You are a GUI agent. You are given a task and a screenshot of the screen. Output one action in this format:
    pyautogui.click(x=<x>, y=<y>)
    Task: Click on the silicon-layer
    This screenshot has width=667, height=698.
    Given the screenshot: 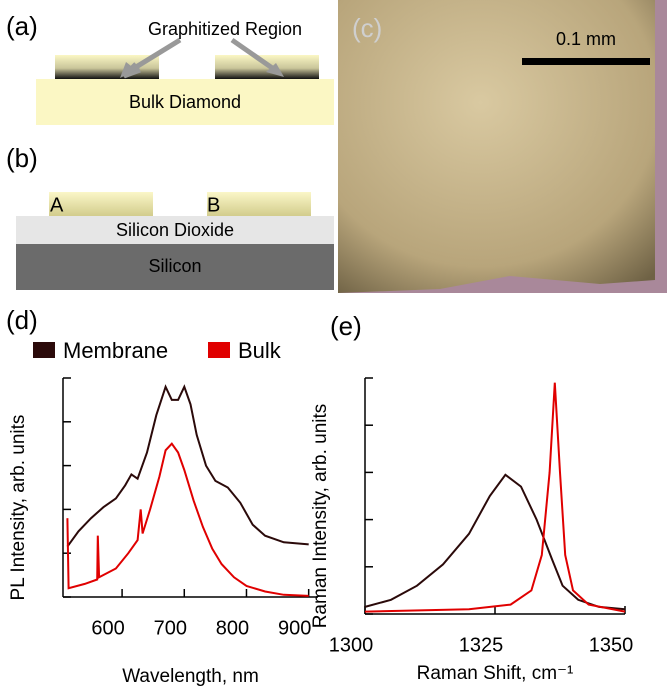 What is the action you would take?
    pyautogui.click(x=175, y=267)
    